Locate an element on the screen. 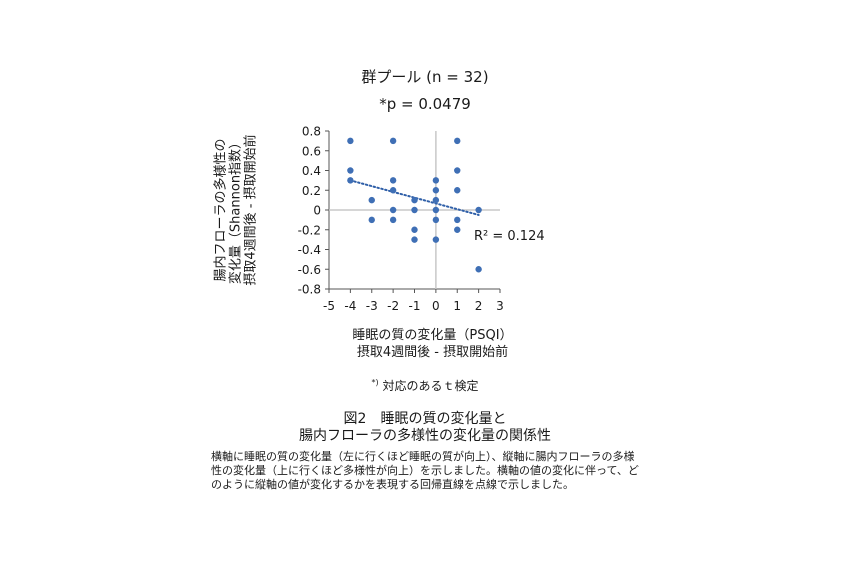  footnote: *) 対応のあるｔ検定 is located at coordinates (425, 385).